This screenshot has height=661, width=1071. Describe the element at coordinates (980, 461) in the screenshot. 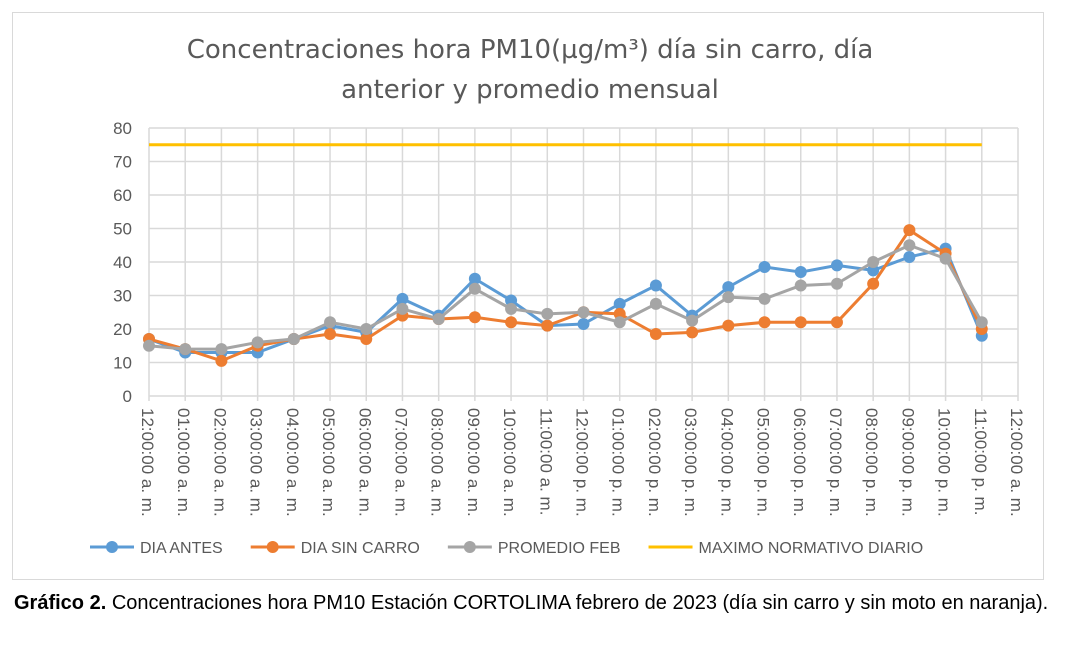

I see `x-tick-label: 11:00:00 p. m.` at that location.